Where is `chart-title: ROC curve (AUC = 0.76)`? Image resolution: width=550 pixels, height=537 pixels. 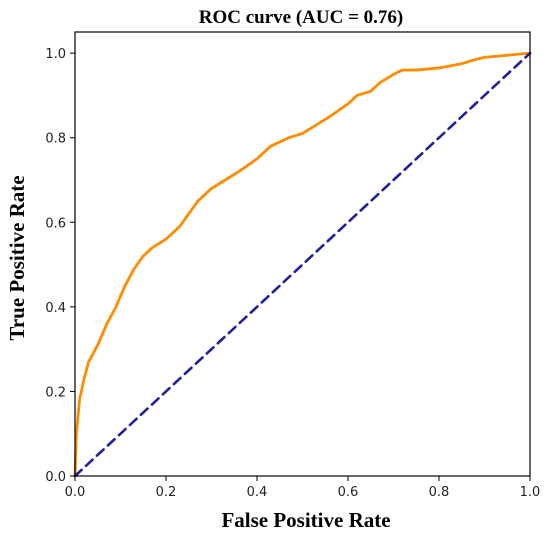
chart-title: ROC curve (AUC = 0.76) is located at coordinates (301, 17).